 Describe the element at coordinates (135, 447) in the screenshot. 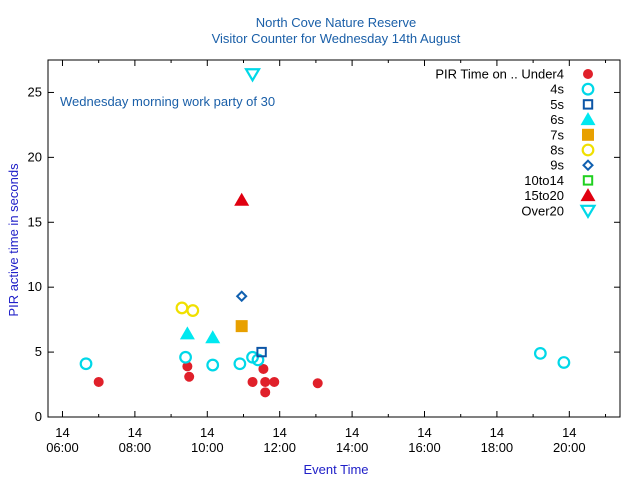

I see `x-tick-time: 08:00` at that location.